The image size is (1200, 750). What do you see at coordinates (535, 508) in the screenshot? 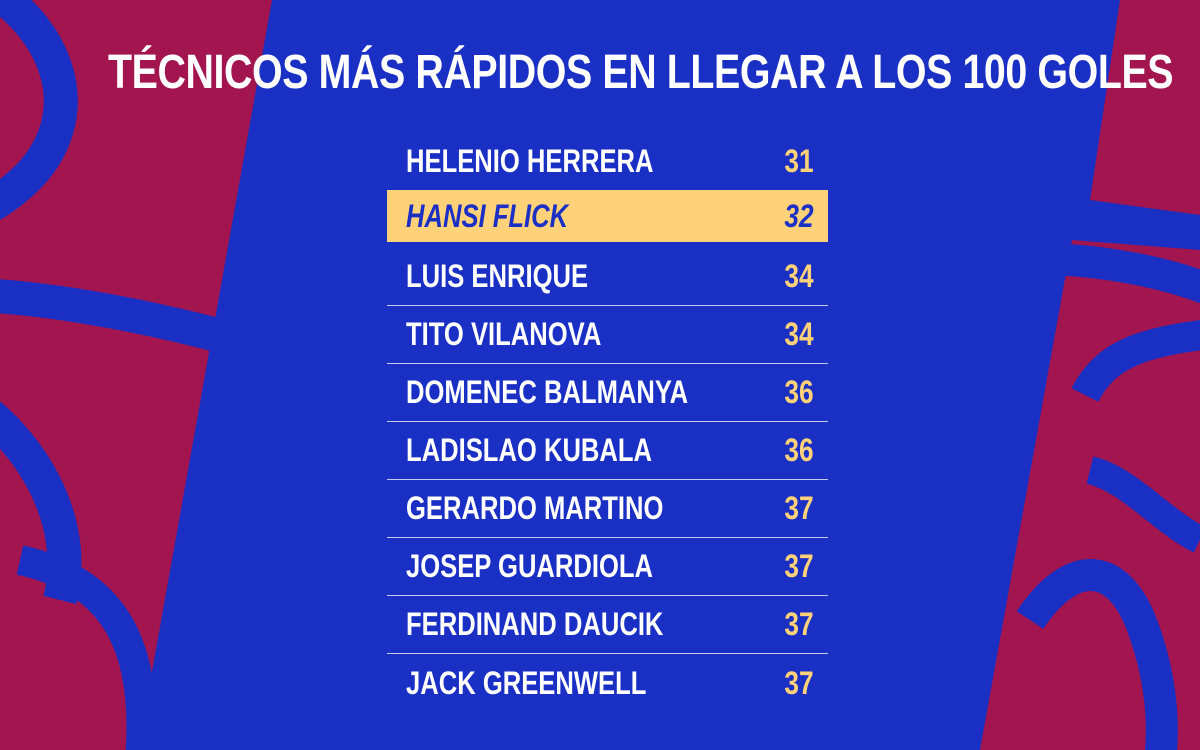
I see `coach-name: GERARDO MARTINO` at bounding box center [535, 508].